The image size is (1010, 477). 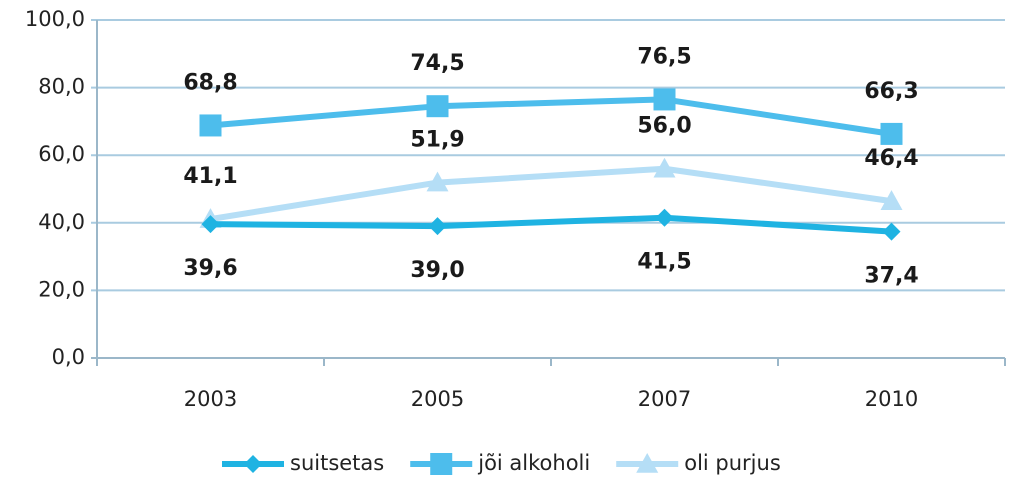 I want to click on data-label: 51,9, so click(x=437, y=140).